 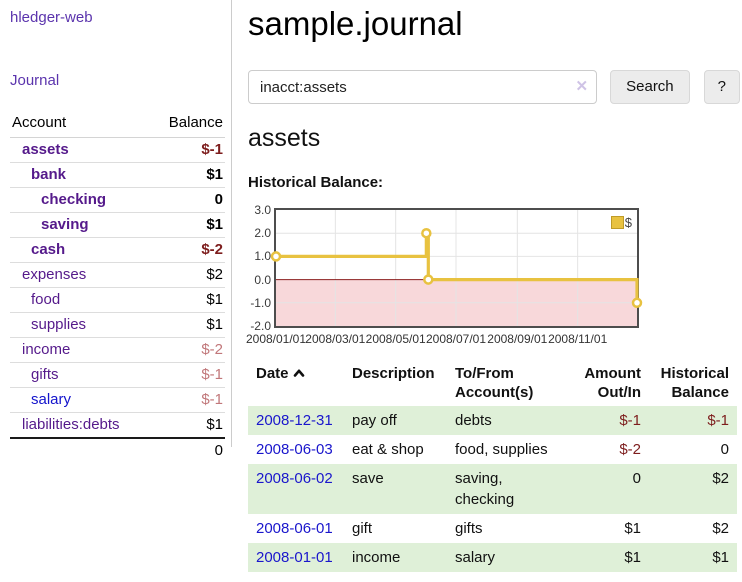 I want to click on transaction-date-link: 2008-06-02, so click(x=294, y=478).